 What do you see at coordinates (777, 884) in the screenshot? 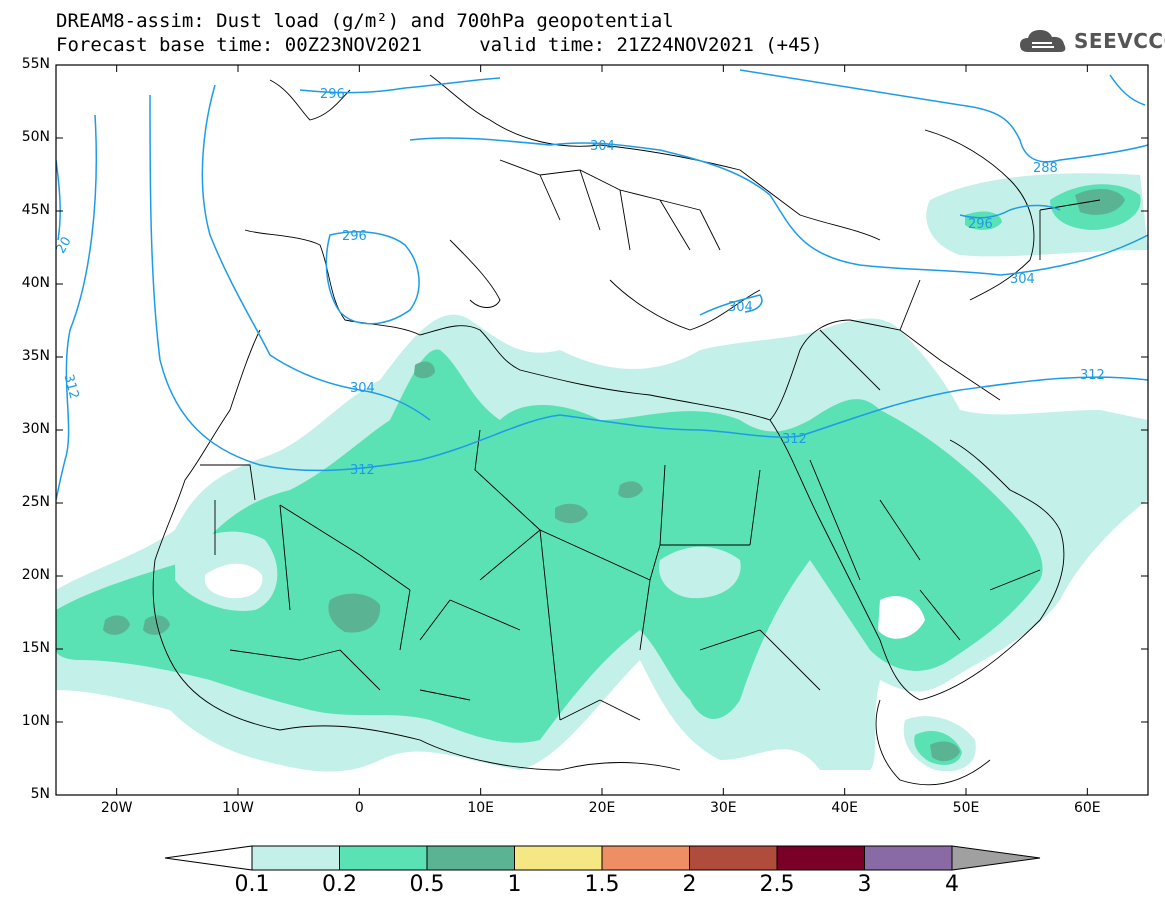
I see `colorbar-label: 2.5` at bounding box center [777, 884].